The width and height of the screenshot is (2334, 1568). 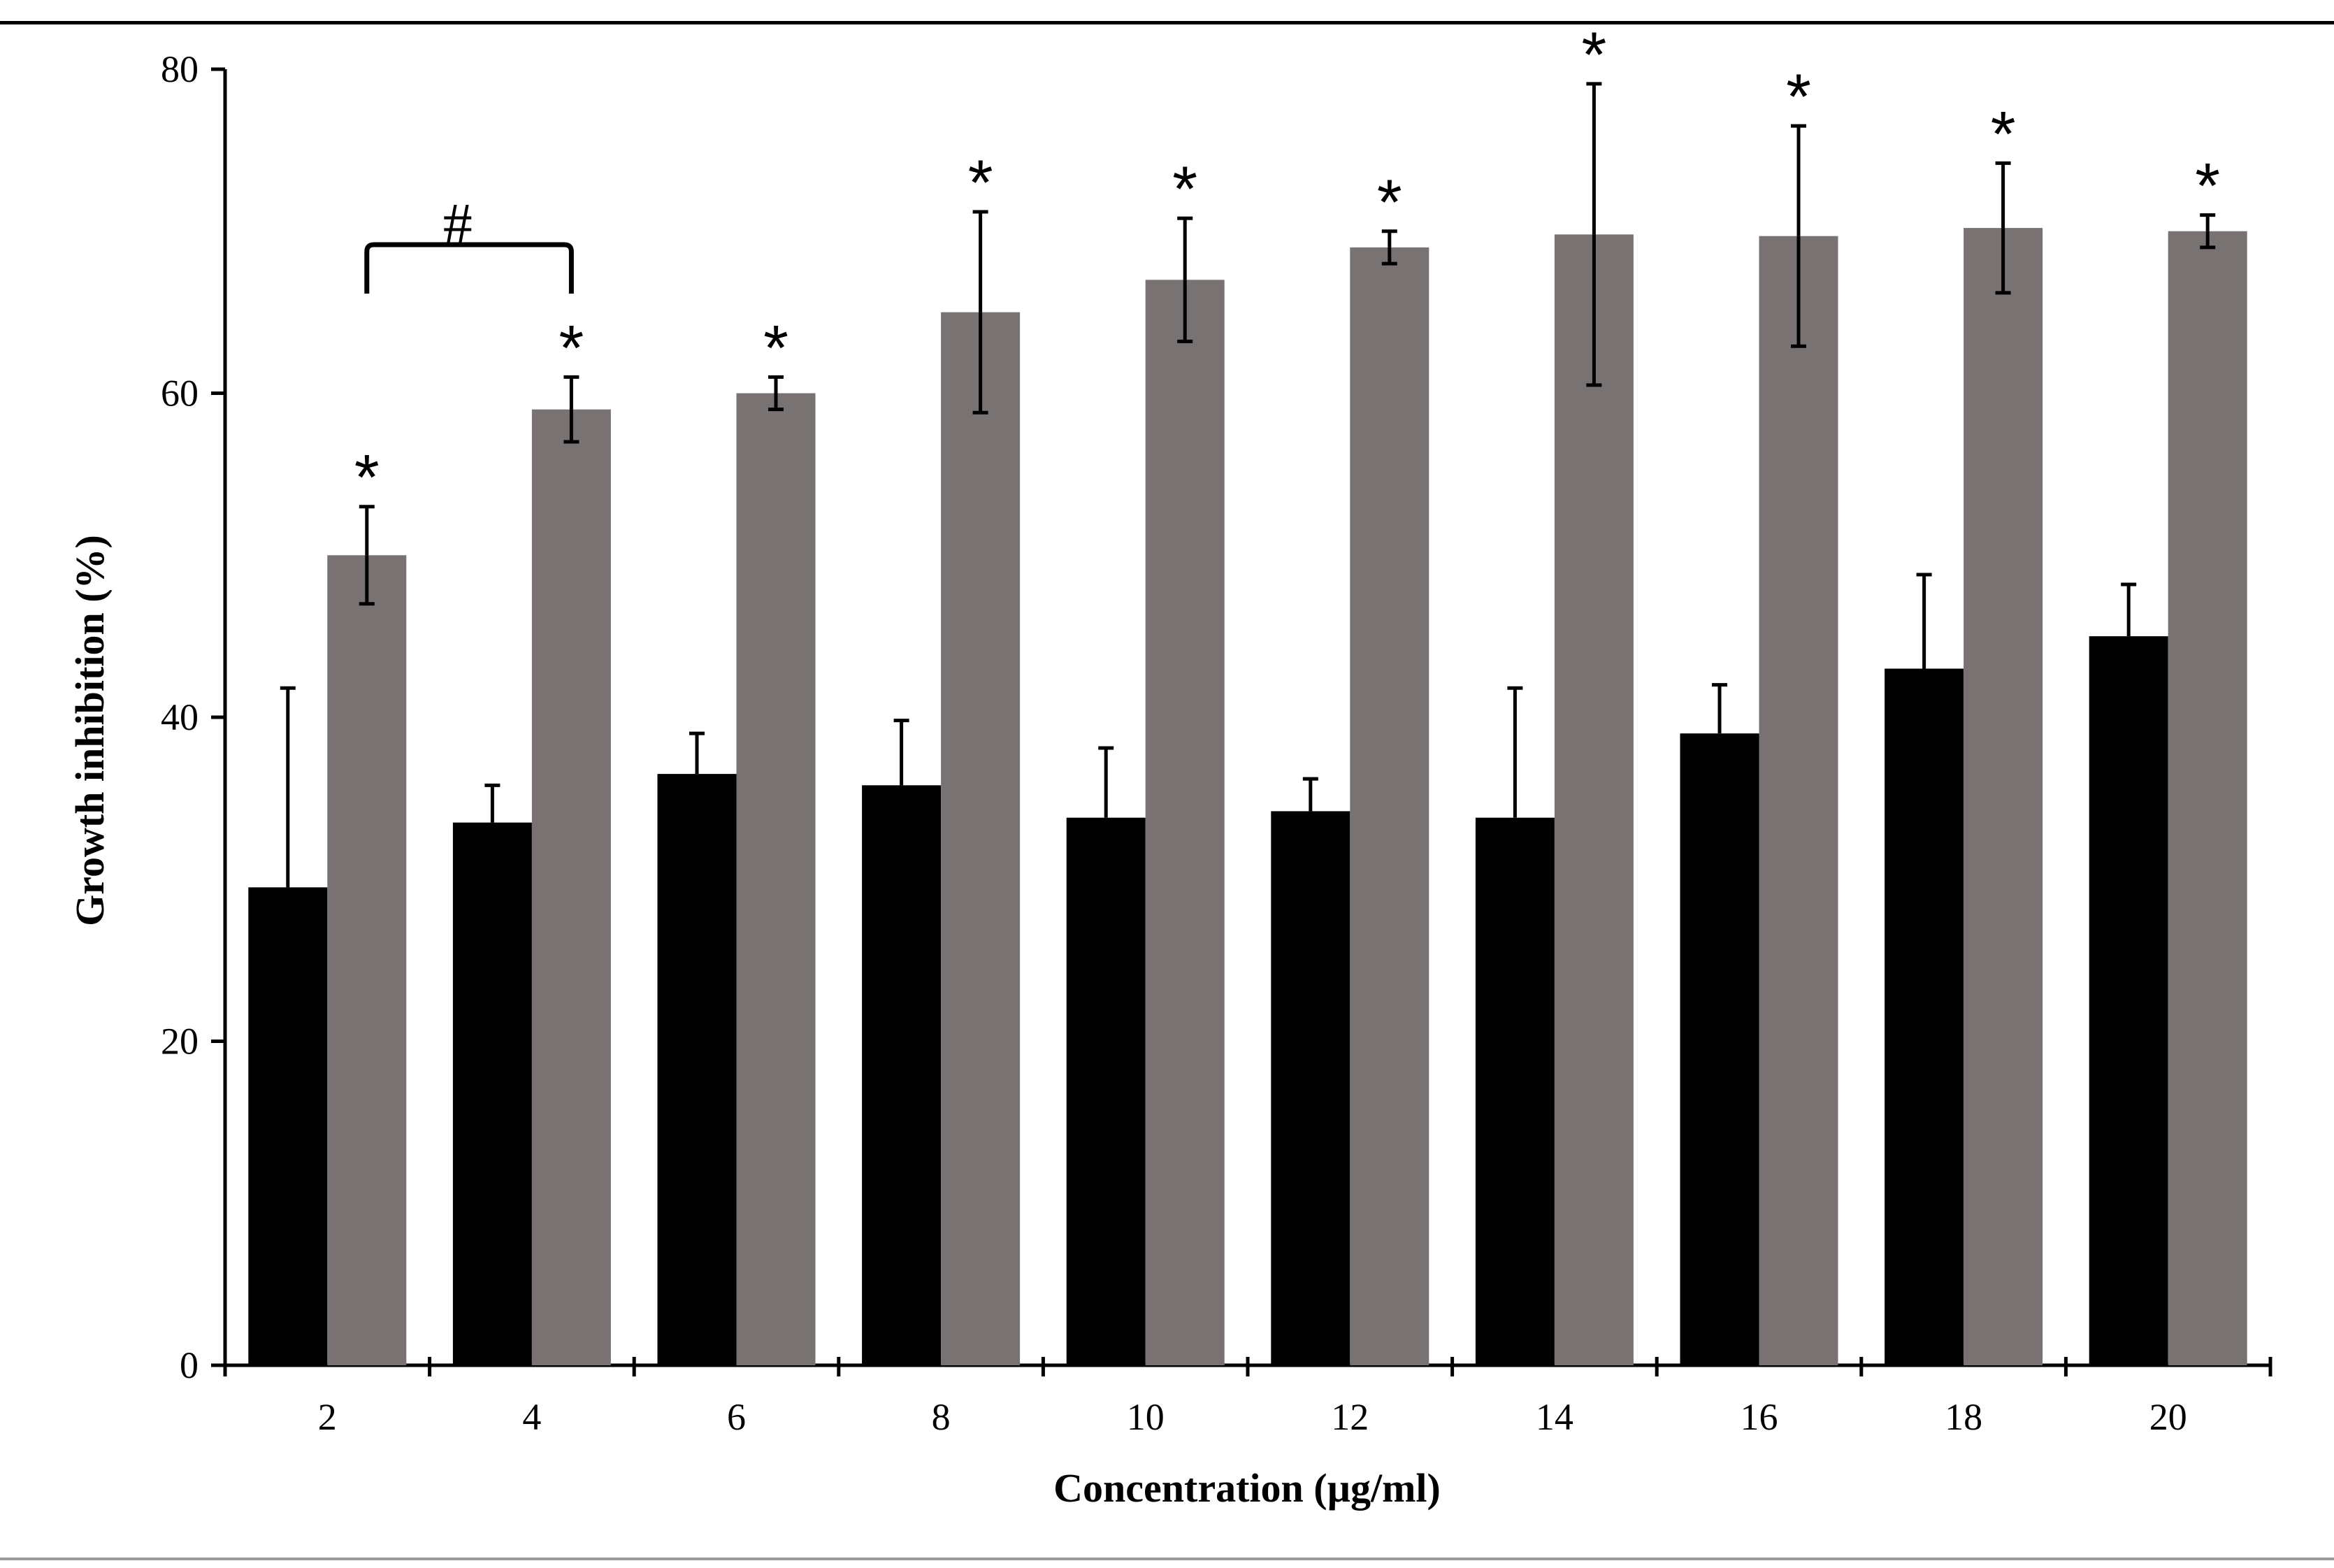 I want to click on y-axis: 0 20 40 60 80, so click(x=194, y=717).